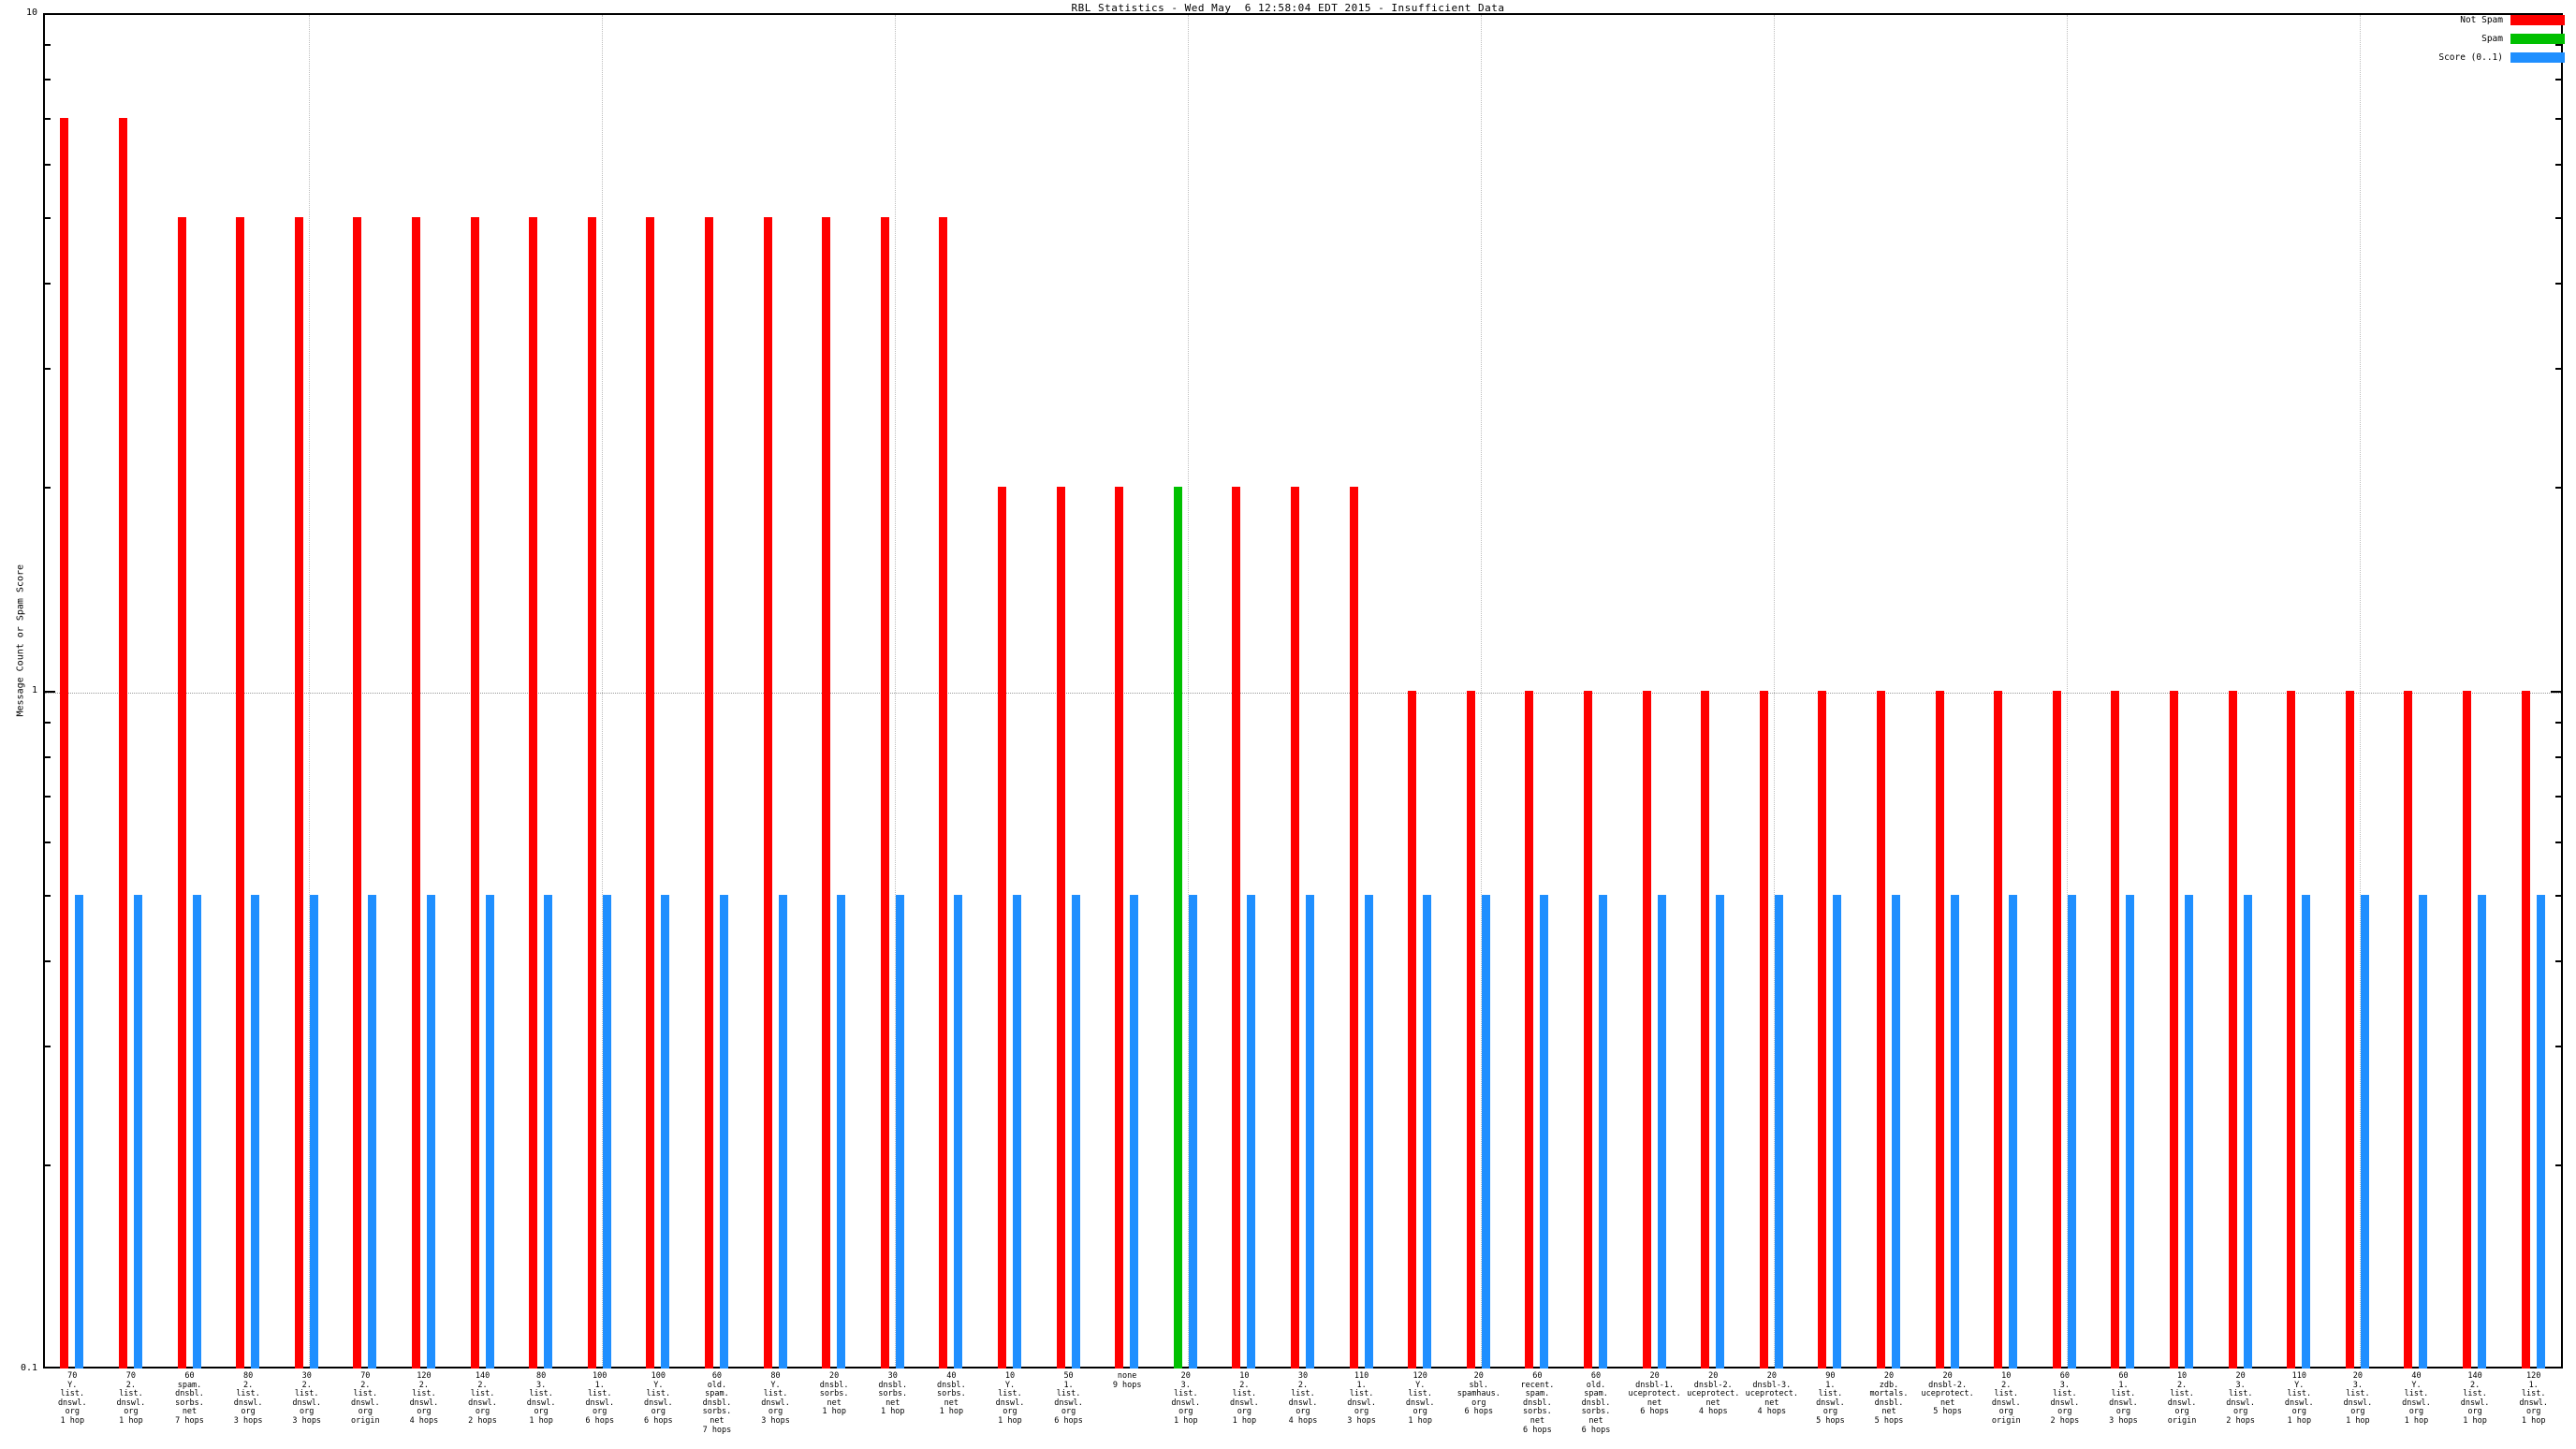 Image resolution: width=2576 pixels, height=1449 pixels. Describe the element at coordinates (541, 1399) in the screenshot. I see `x-tick-label: 80 3. list. dnswl. org 1 hop` at that location.